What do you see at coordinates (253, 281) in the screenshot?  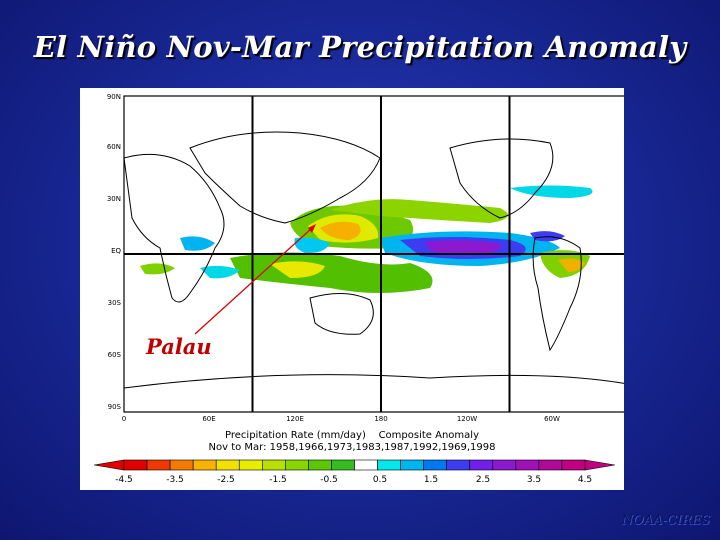 I see `annotation-arrow` at bounding box center [253, 281].